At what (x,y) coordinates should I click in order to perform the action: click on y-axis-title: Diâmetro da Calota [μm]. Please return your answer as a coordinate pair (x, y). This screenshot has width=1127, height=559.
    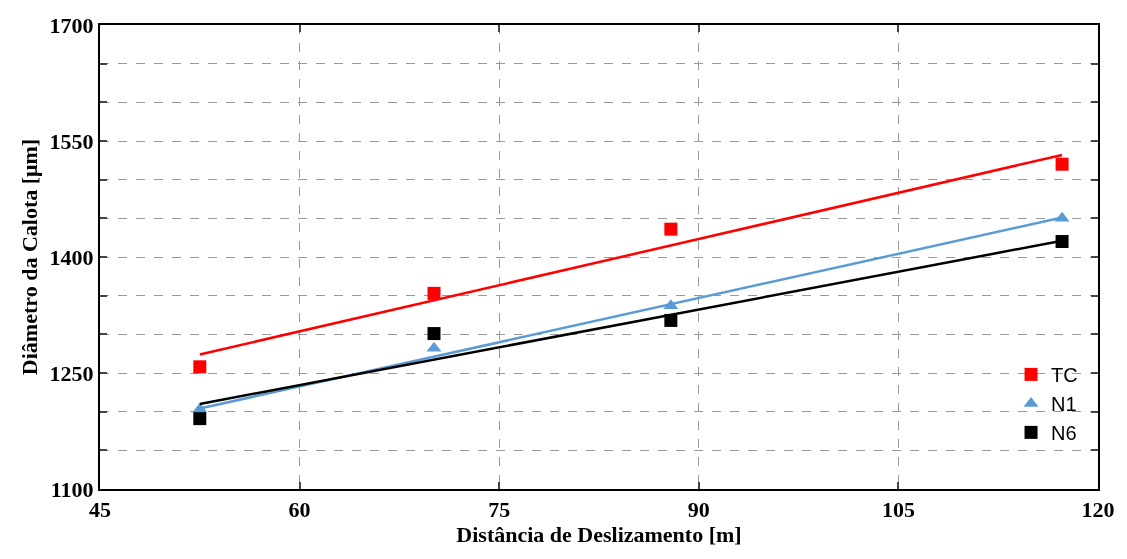
    Looking at the image, I should click on (29, 257).